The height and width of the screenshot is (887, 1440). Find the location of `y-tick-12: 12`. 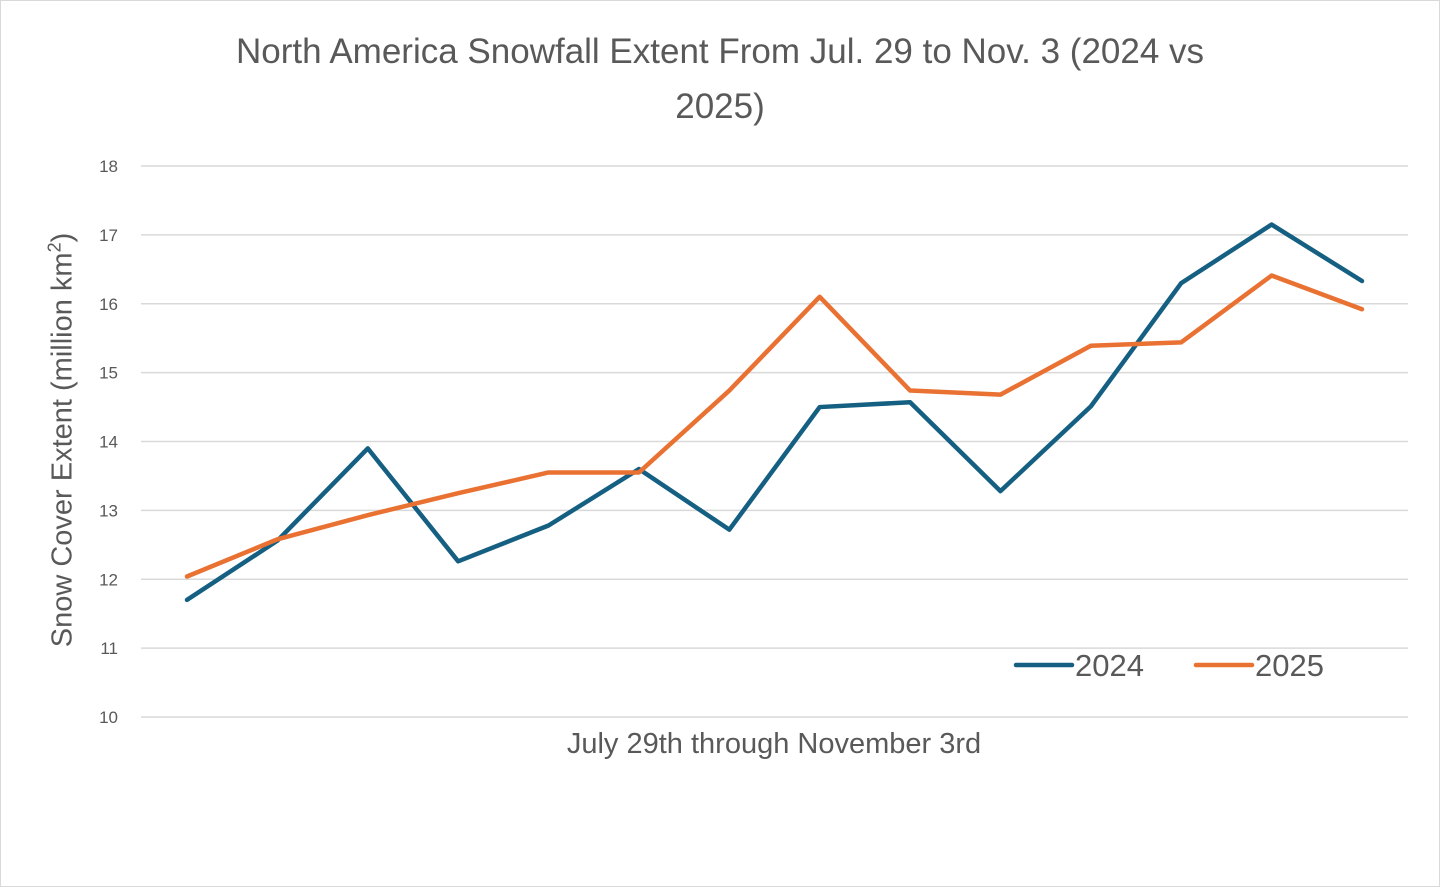

y-tick-12: 12 is located at coordinates (108, 579).